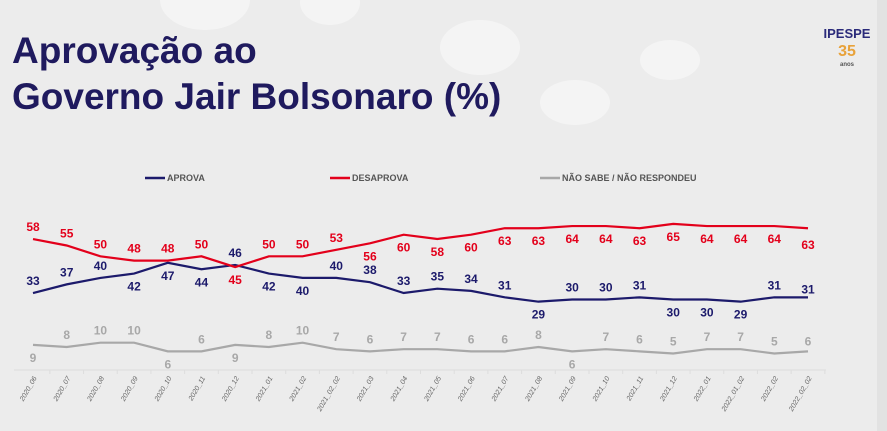 The width and height of the screenshot is (887, 431). I want to click on x-tick-label: 2021_05, so click(433, 389).